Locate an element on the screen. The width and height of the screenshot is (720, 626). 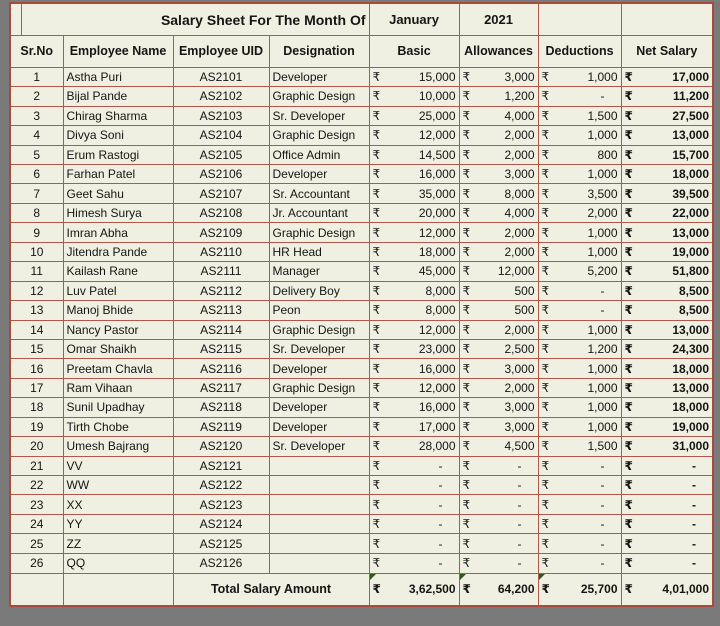
employee-uid-cell: AS2119 is located at coordinates (221, 427).